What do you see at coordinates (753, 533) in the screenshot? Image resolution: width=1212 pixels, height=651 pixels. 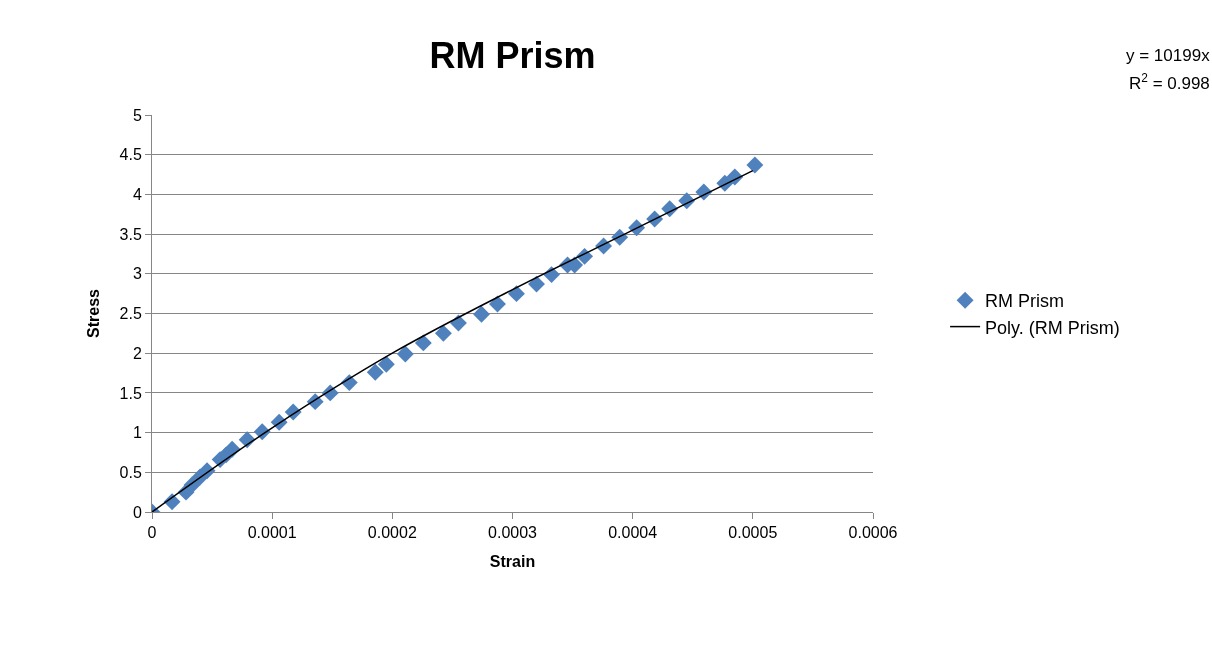 I see `x-tick-label: 0.0005` at bounding box center [753, 533].